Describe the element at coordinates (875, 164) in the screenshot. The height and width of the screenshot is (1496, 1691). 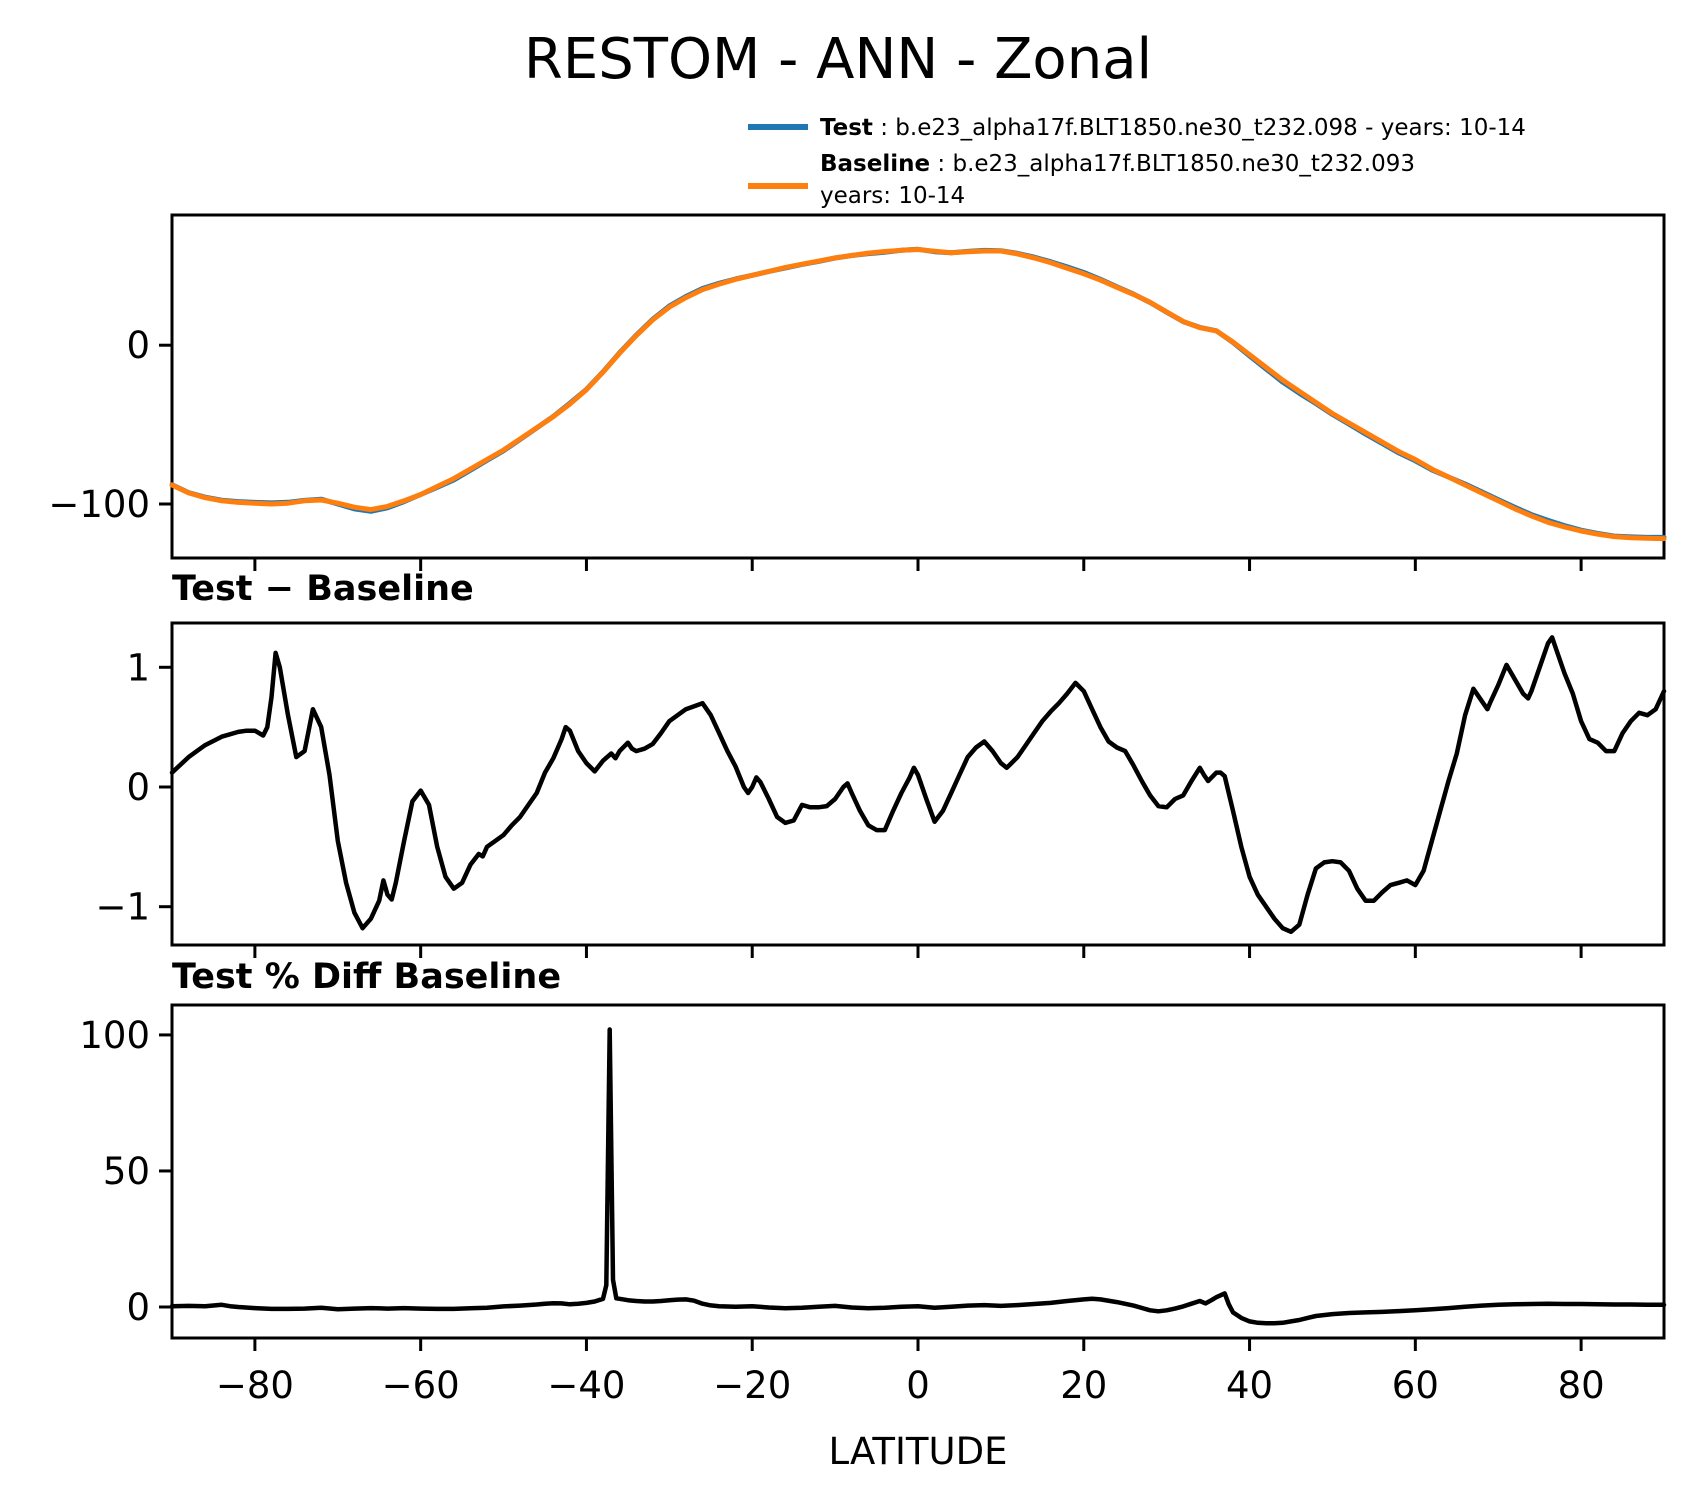
I see `baseline-legend-label: Baseline` at that location.